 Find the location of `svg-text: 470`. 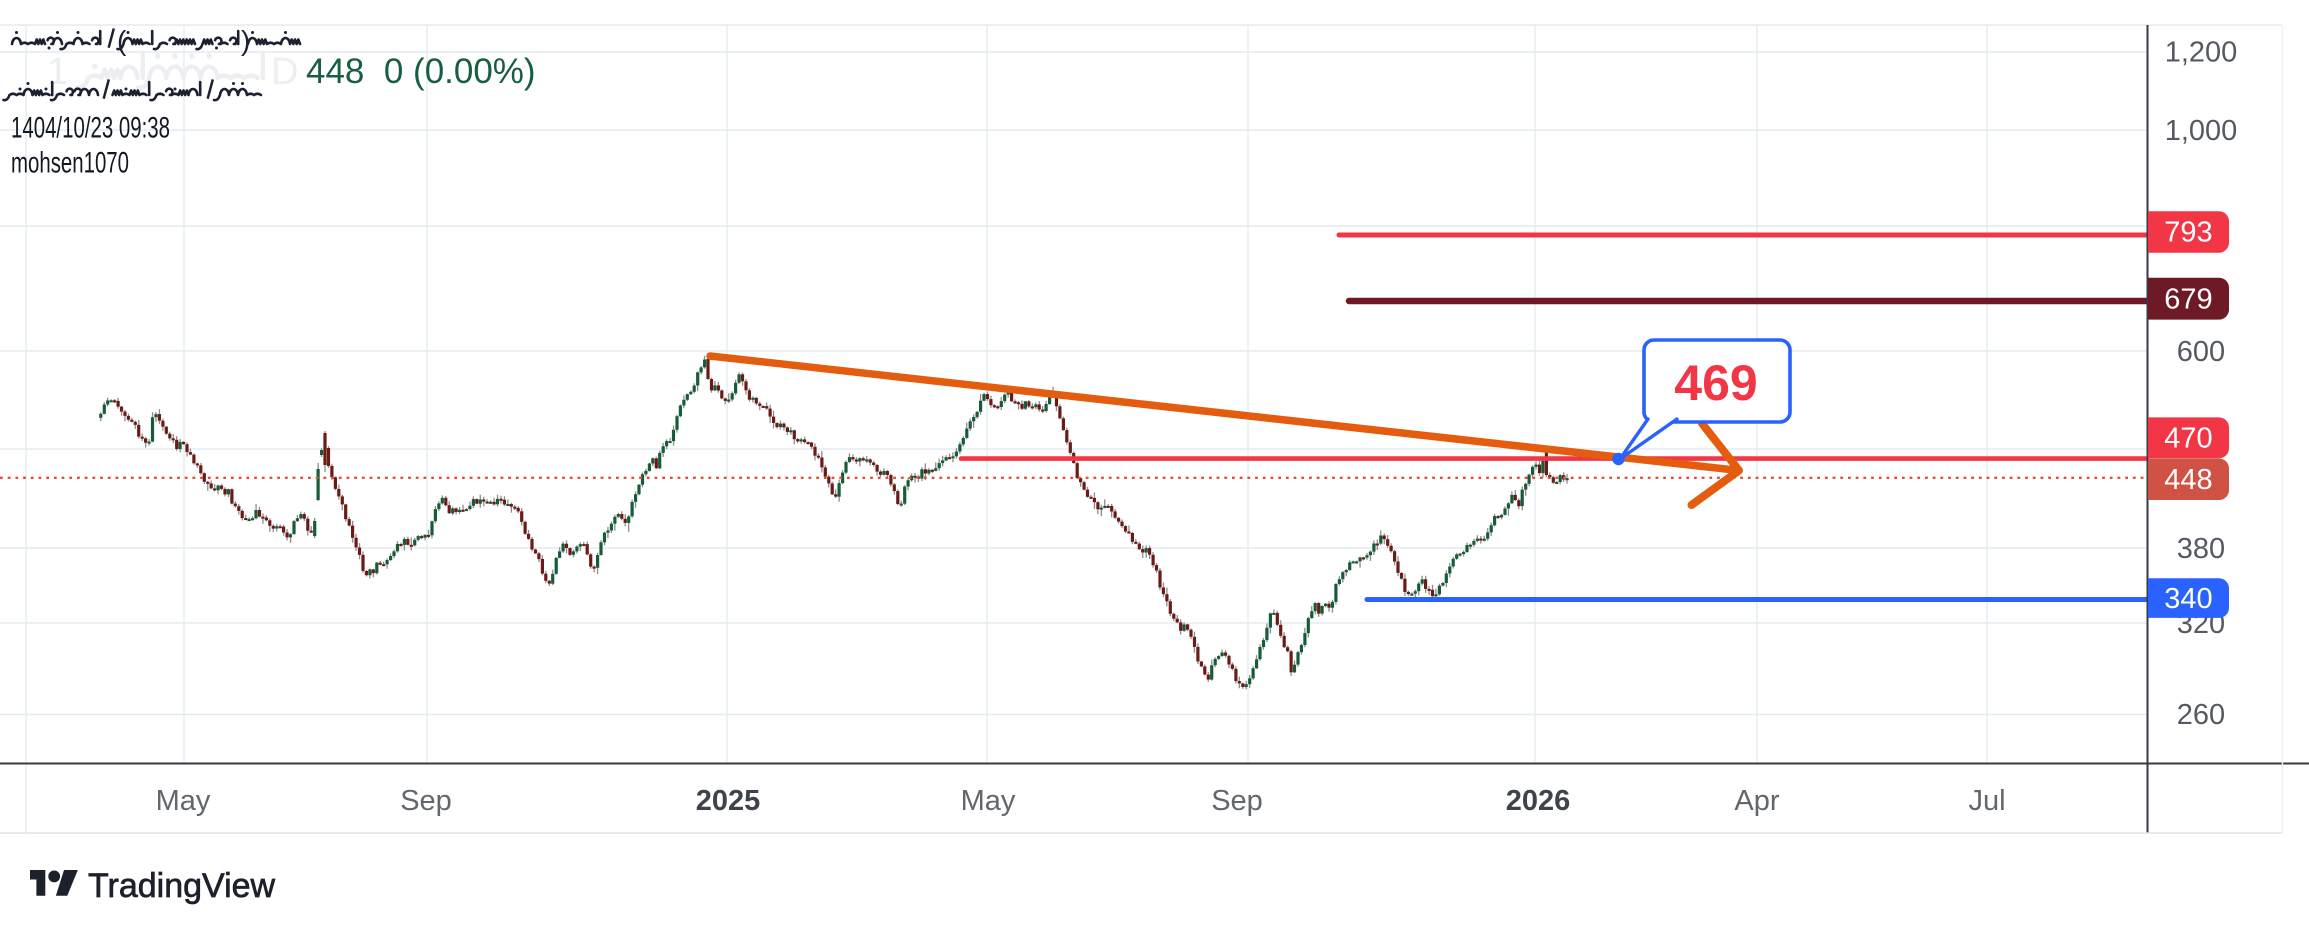

svg-text: 470 is located at coordinates (2188, 439).